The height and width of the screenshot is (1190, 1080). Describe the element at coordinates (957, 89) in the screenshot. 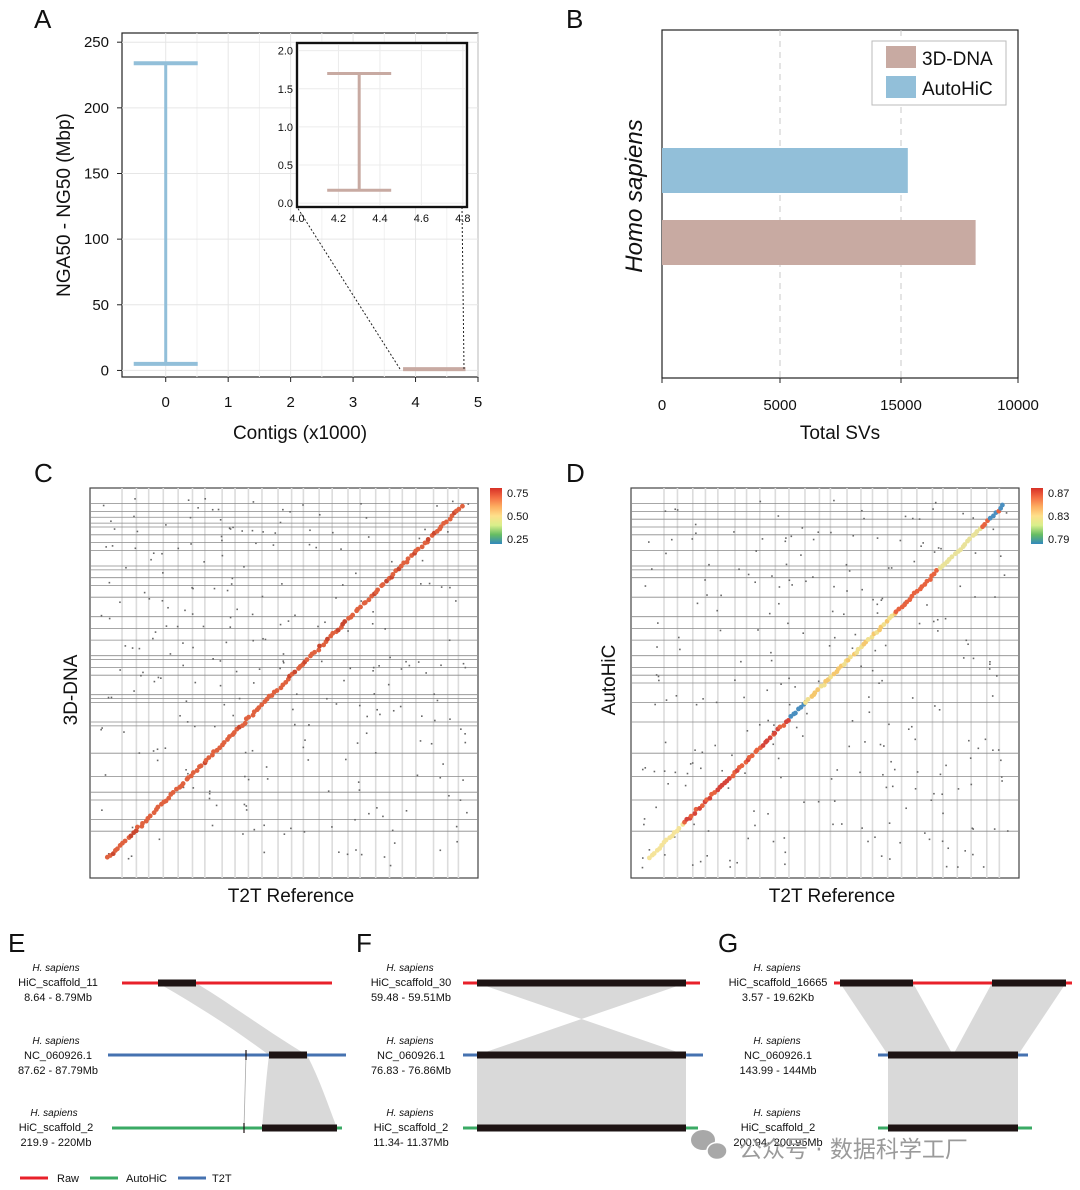

I see `legend-label-autohic: AutoHiC` at that location.